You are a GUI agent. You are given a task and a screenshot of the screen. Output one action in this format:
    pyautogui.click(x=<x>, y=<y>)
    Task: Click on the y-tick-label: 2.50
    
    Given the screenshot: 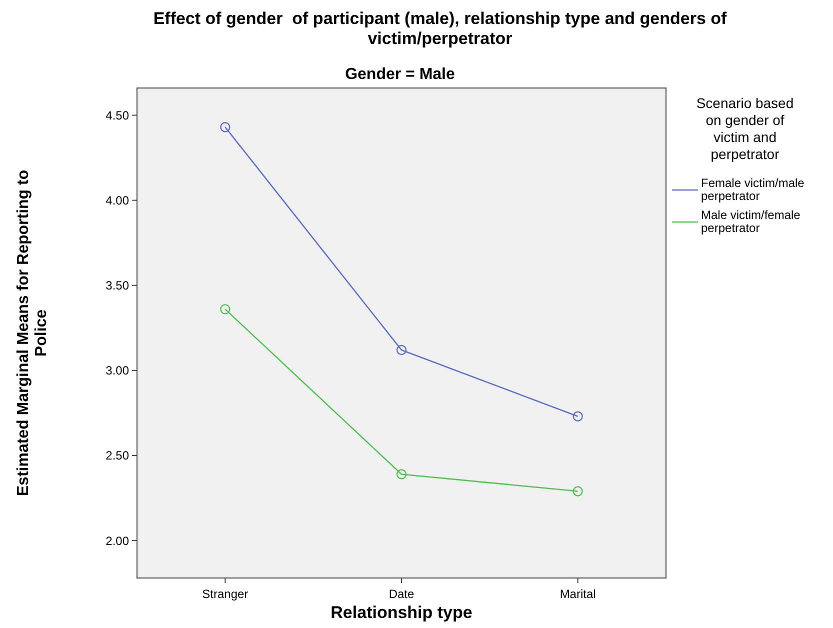 What is the action you would take?
    pyautogui.click(x=118, y=455)
    